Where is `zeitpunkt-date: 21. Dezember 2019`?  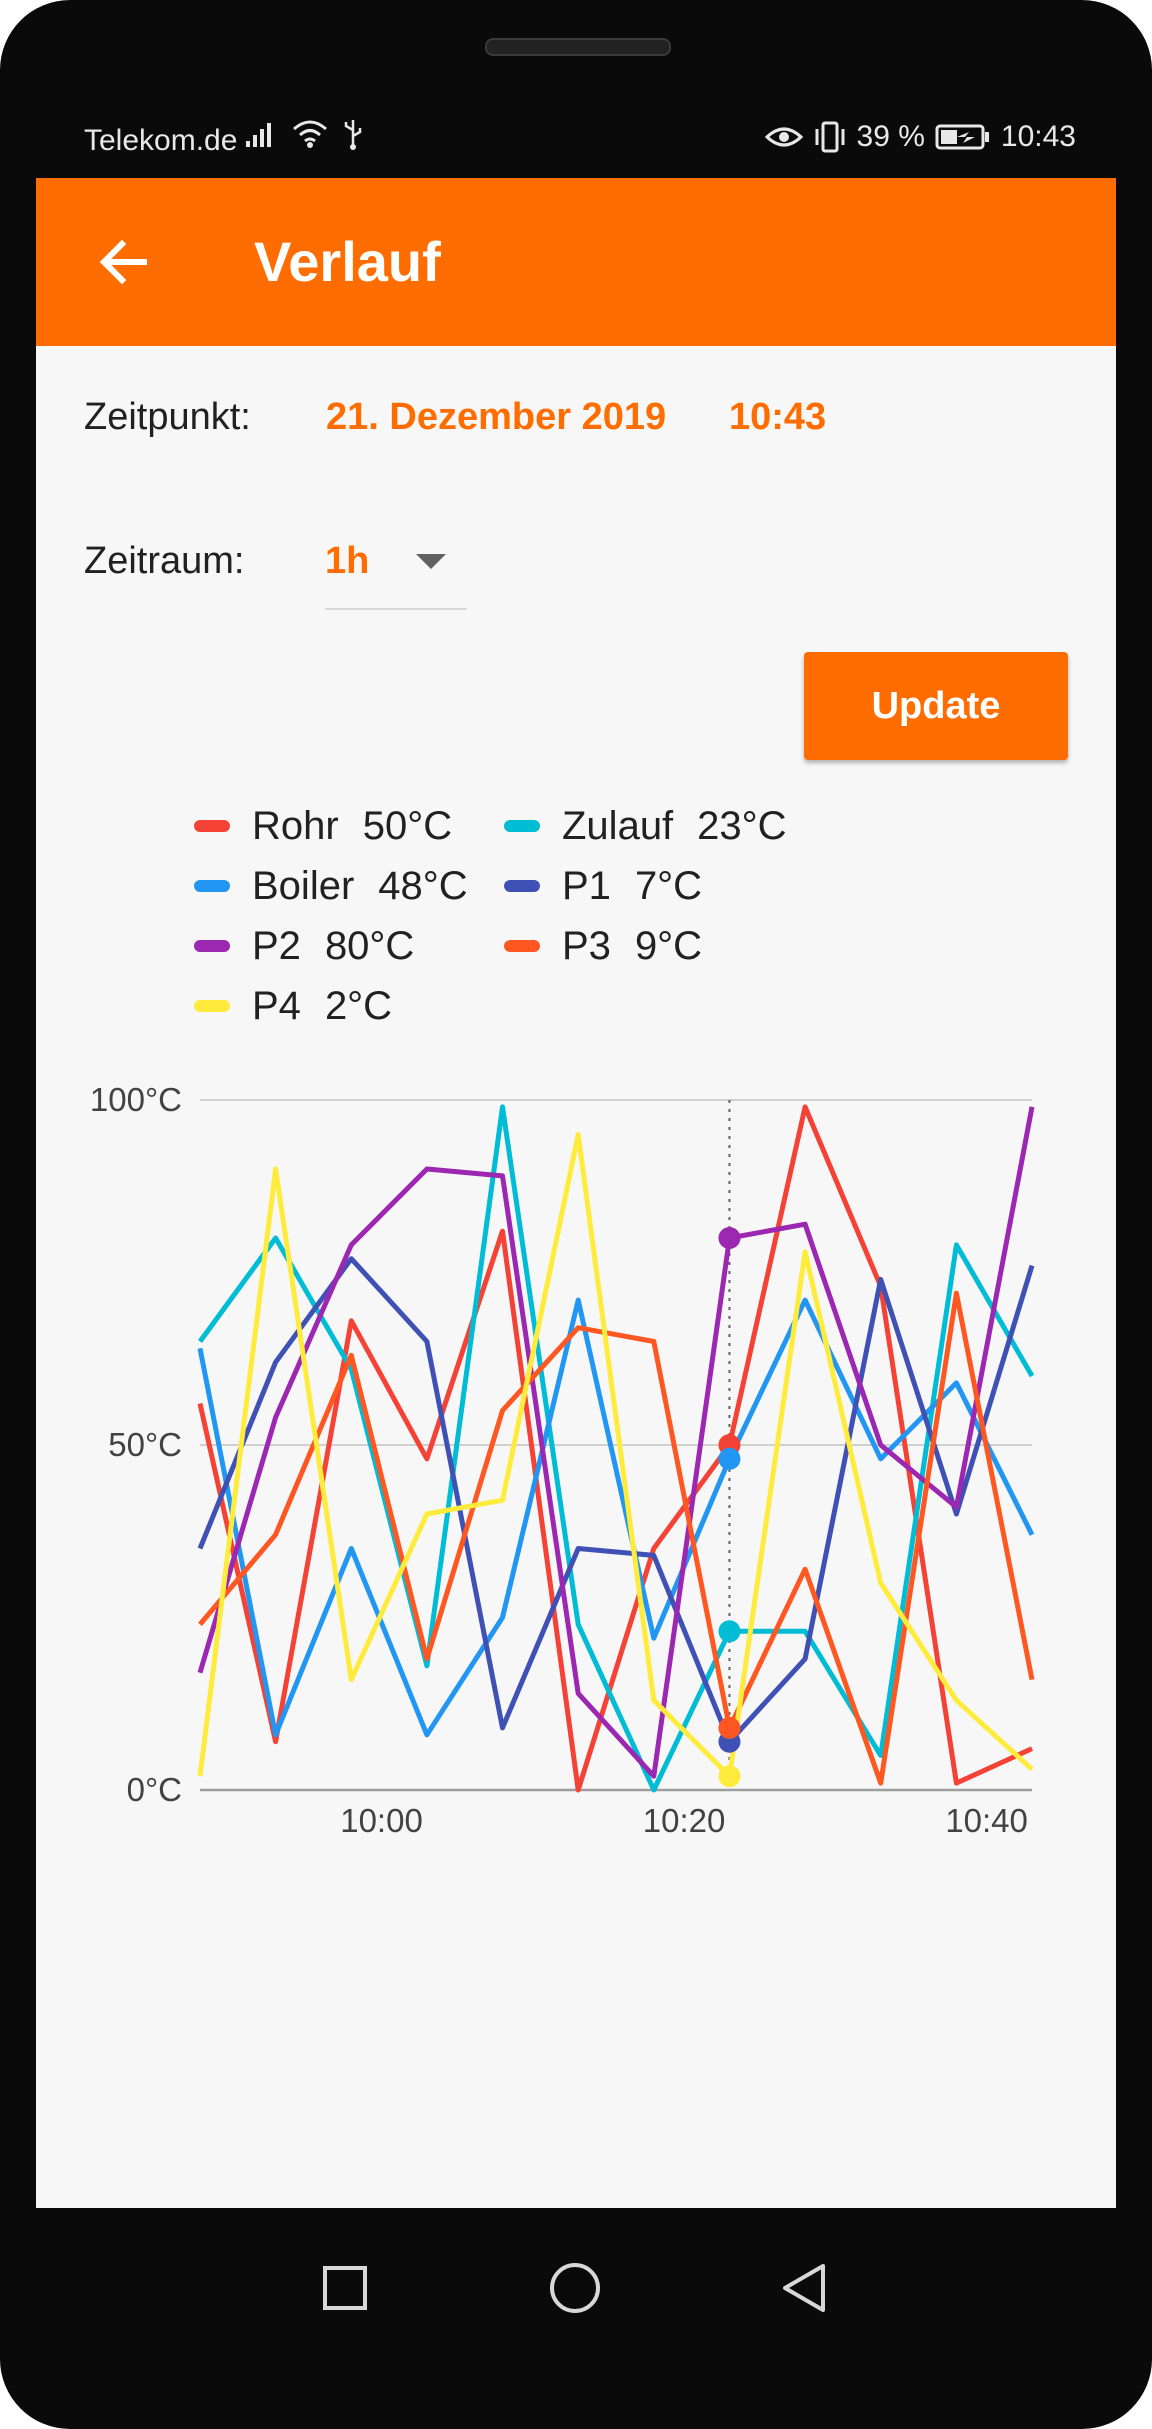 zeitpunkt-date: 21. Dezember 2019 is located at coordinates (496, 417).